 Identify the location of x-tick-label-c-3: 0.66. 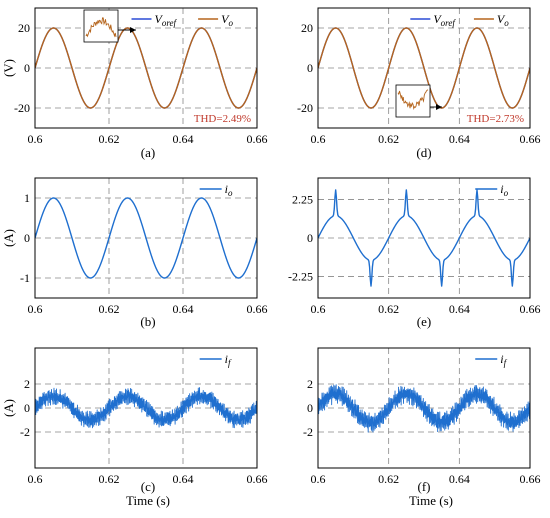
(257, 479).